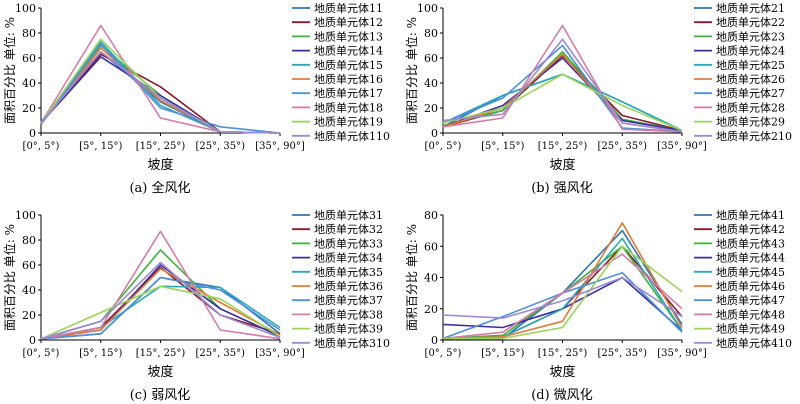 This screenshot has width=800, height=404. I want to click on legend-label: 地质单元体44, so click(750, 258).